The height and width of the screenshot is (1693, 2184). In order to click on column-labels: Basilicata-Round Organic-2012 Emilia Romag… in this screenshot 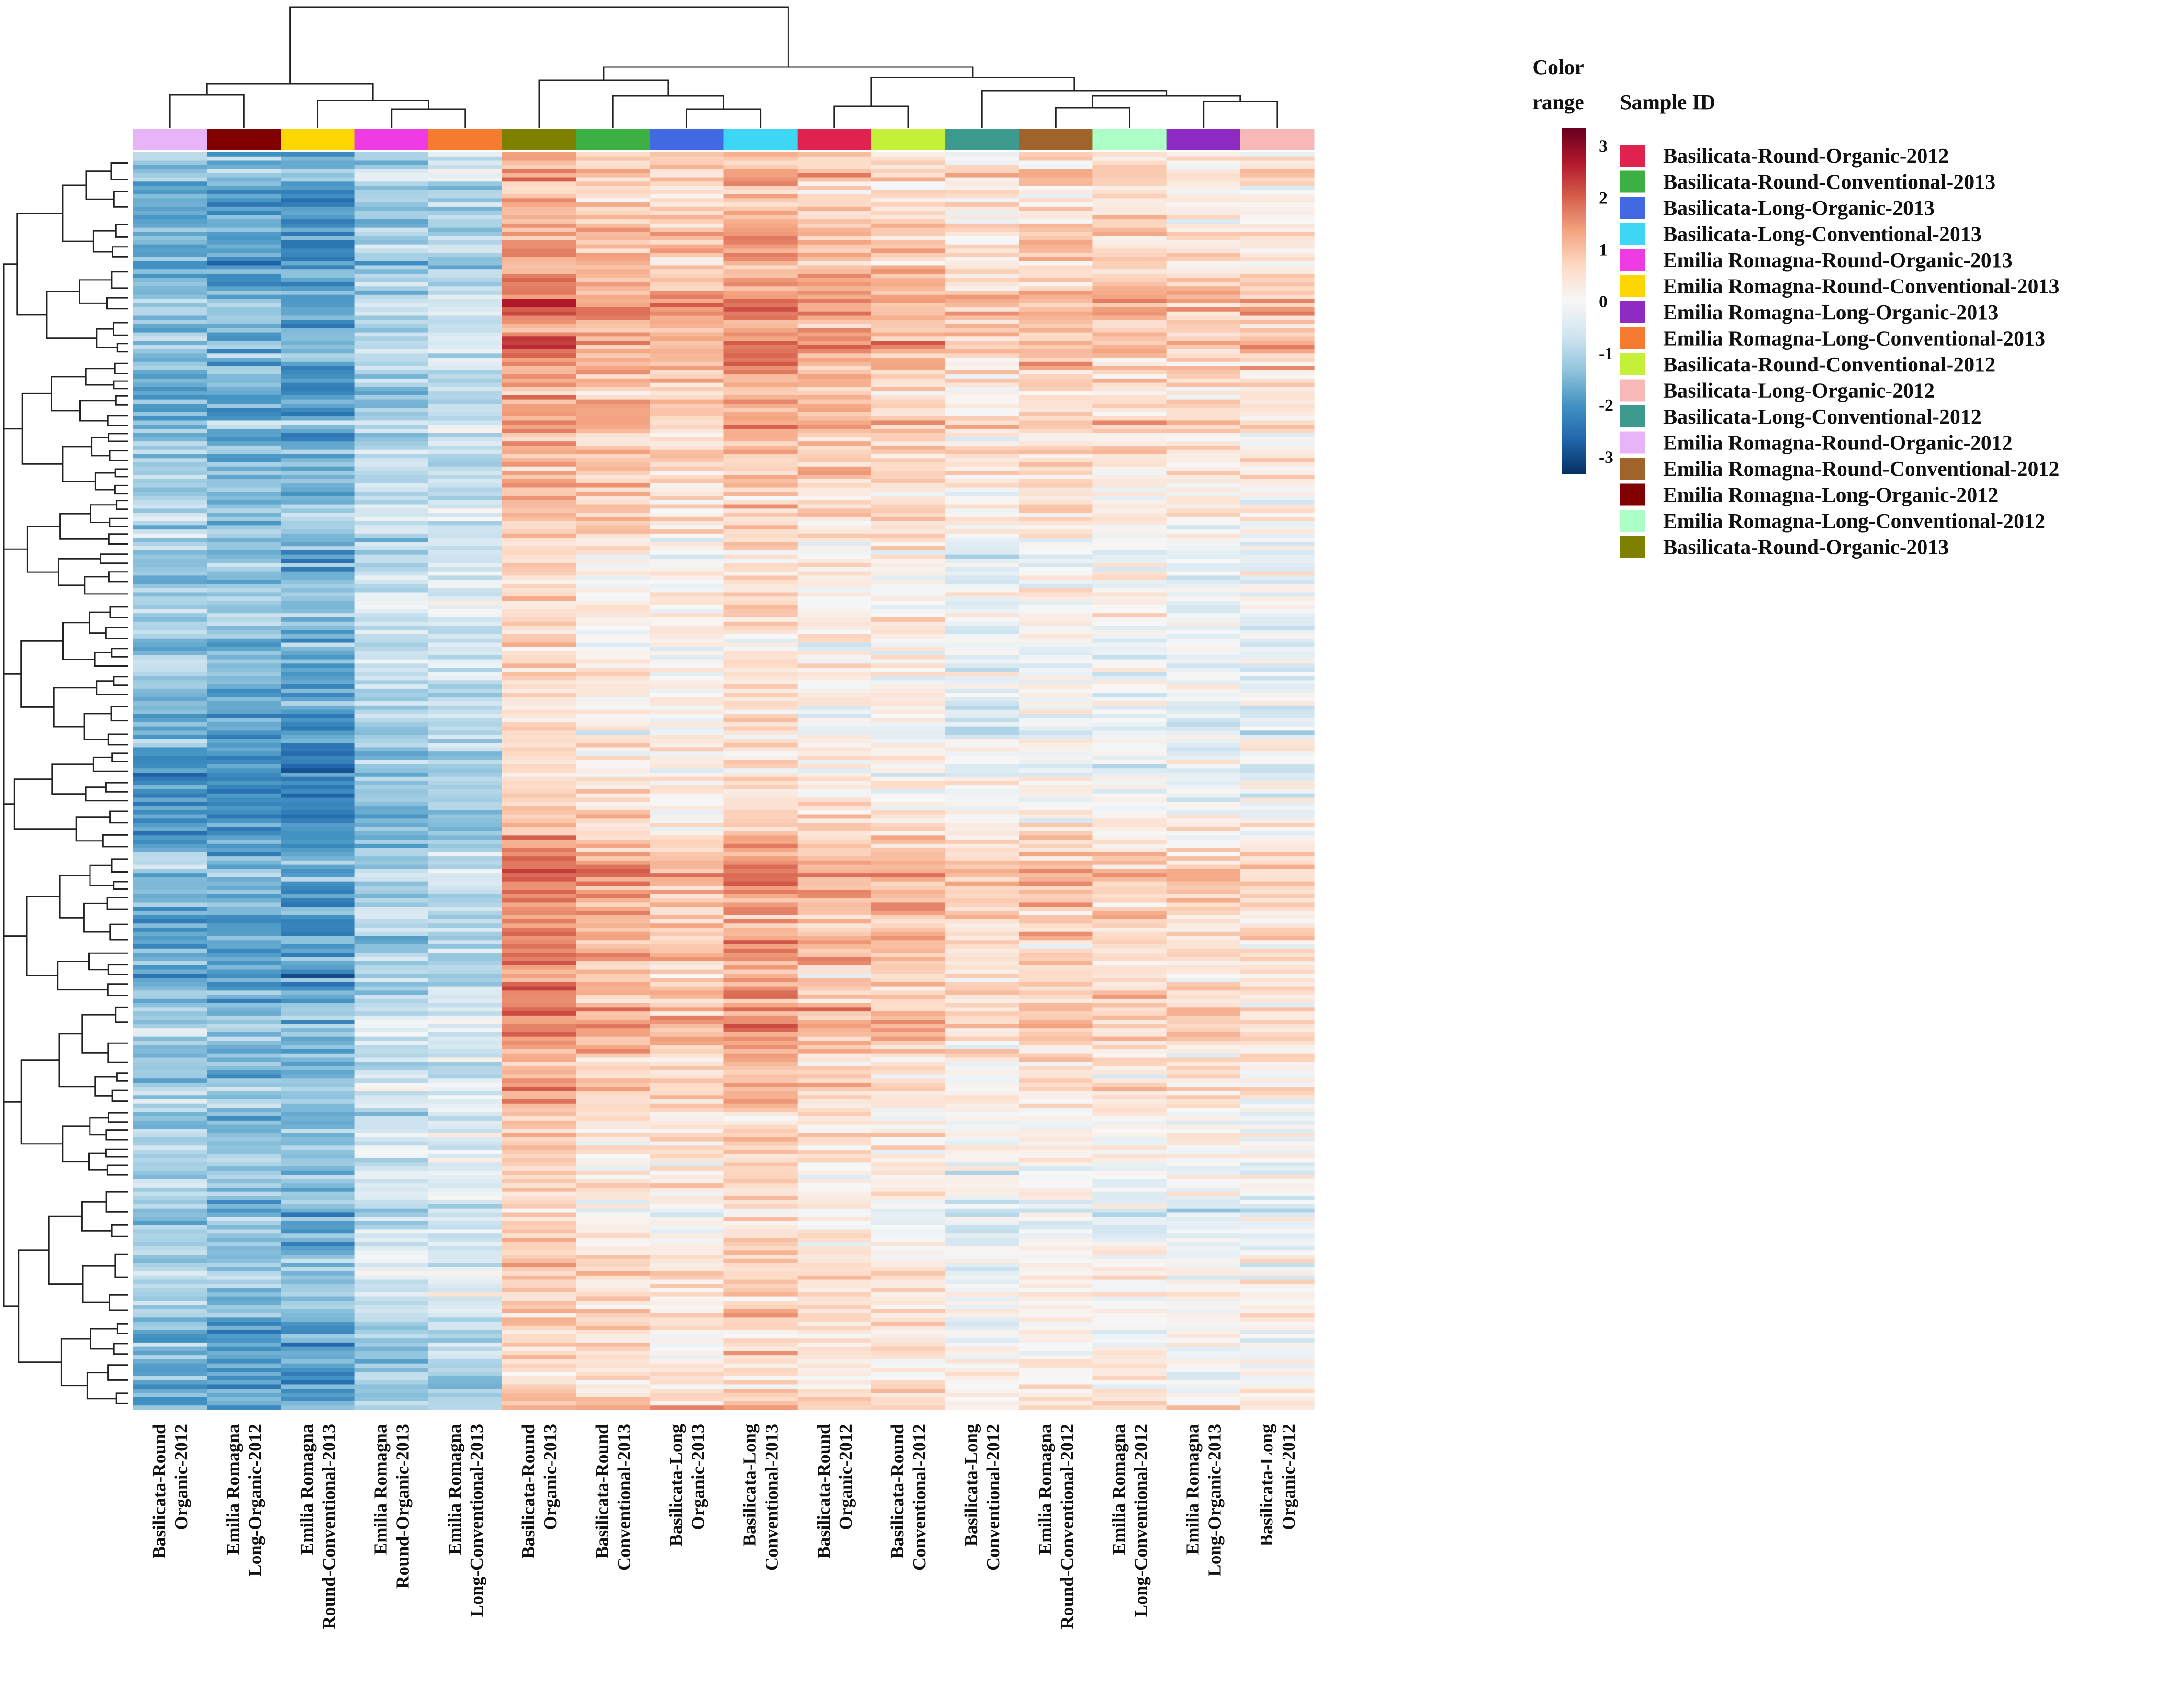, I will do `click(724, 1527)`.